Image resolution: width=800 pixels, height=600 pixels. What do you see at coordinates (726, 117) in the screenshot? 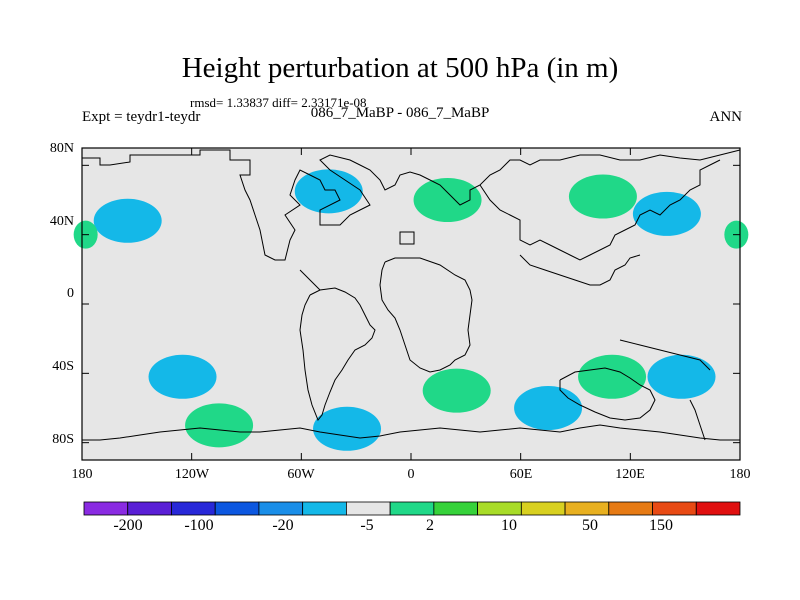
I see `season-label: ANN` at bounding box center [726, 117].